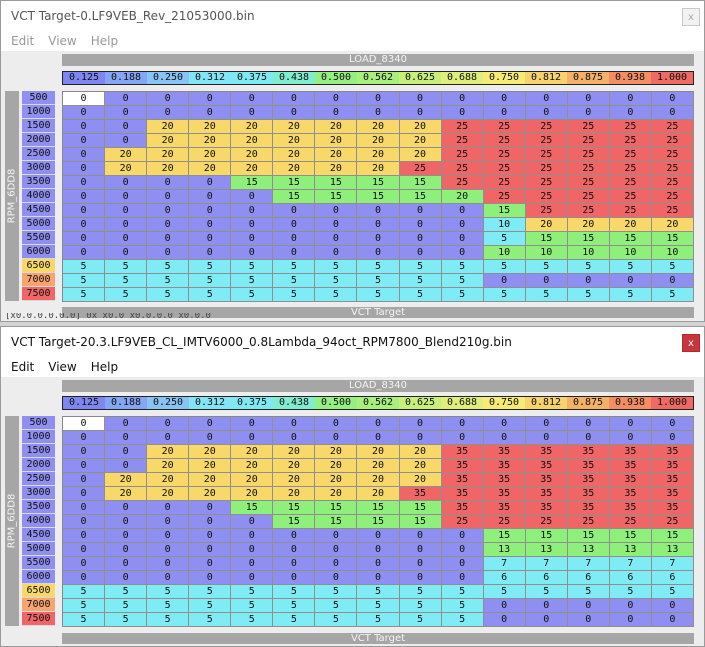 The height and width of the screenshot is (647, 705). I want to click on table-cell: 13, so click(630, 550).